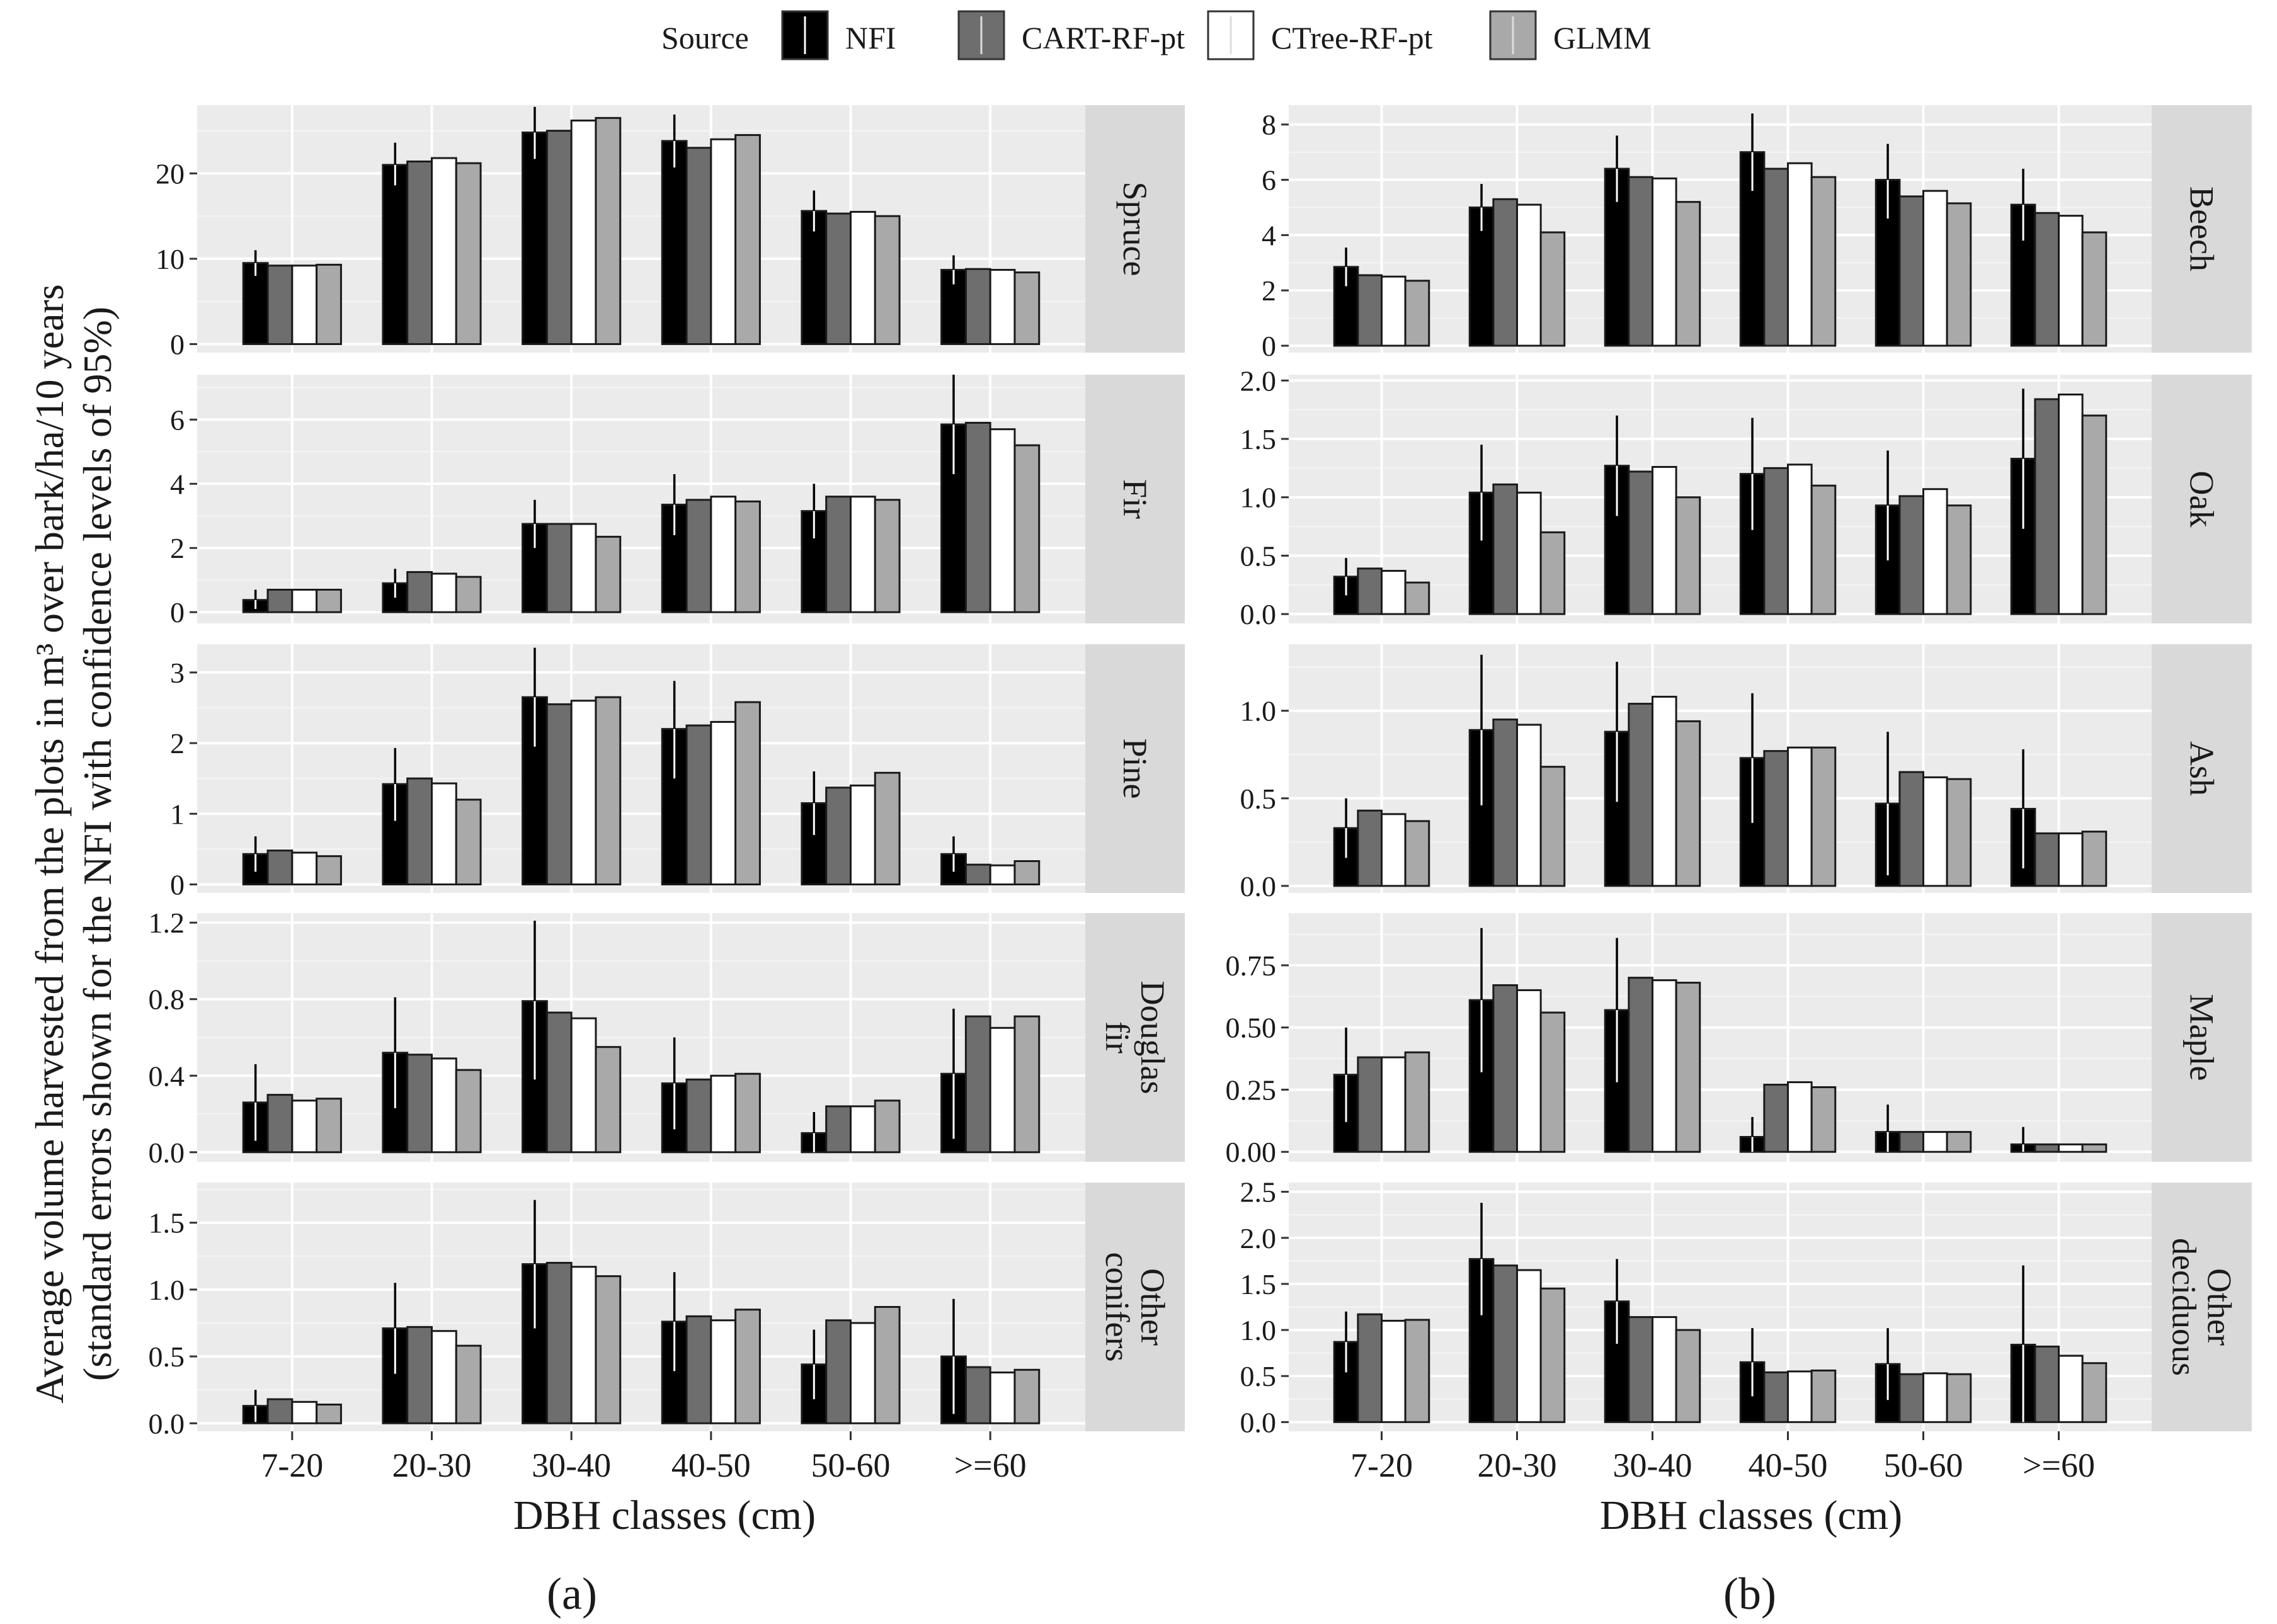  Describe the element at coordinates (1258, 1238) in the screenshot. I see `y-tick-label: 2.0` at that location.